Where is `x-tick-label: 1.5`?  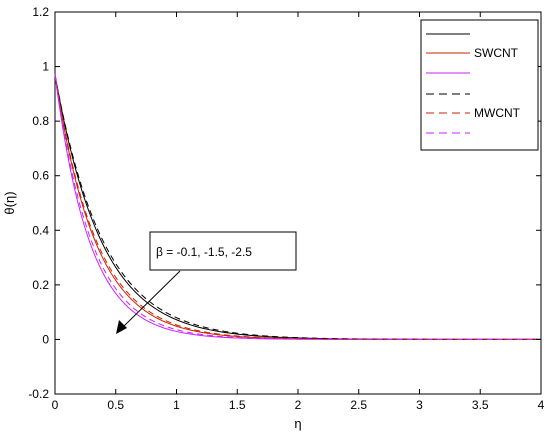 x-tick-label: 1.5 is located at coordinates (237, 405).